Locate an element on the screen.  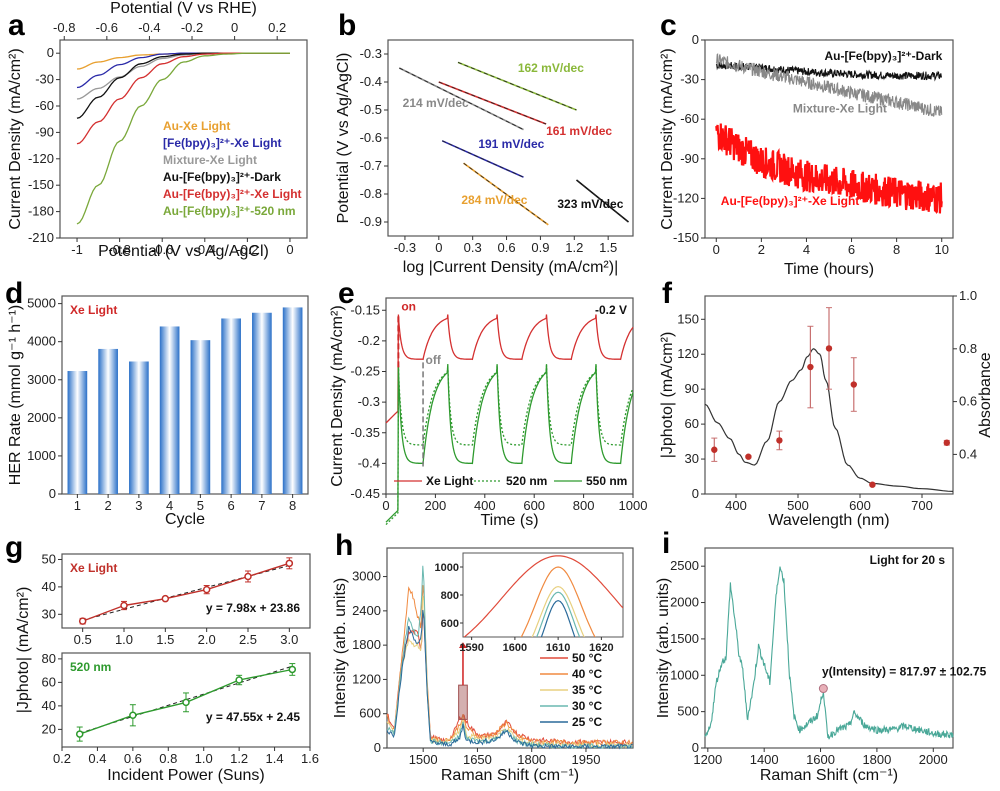
y-tick-label: -0.2 is located at coordinates (369, 340).